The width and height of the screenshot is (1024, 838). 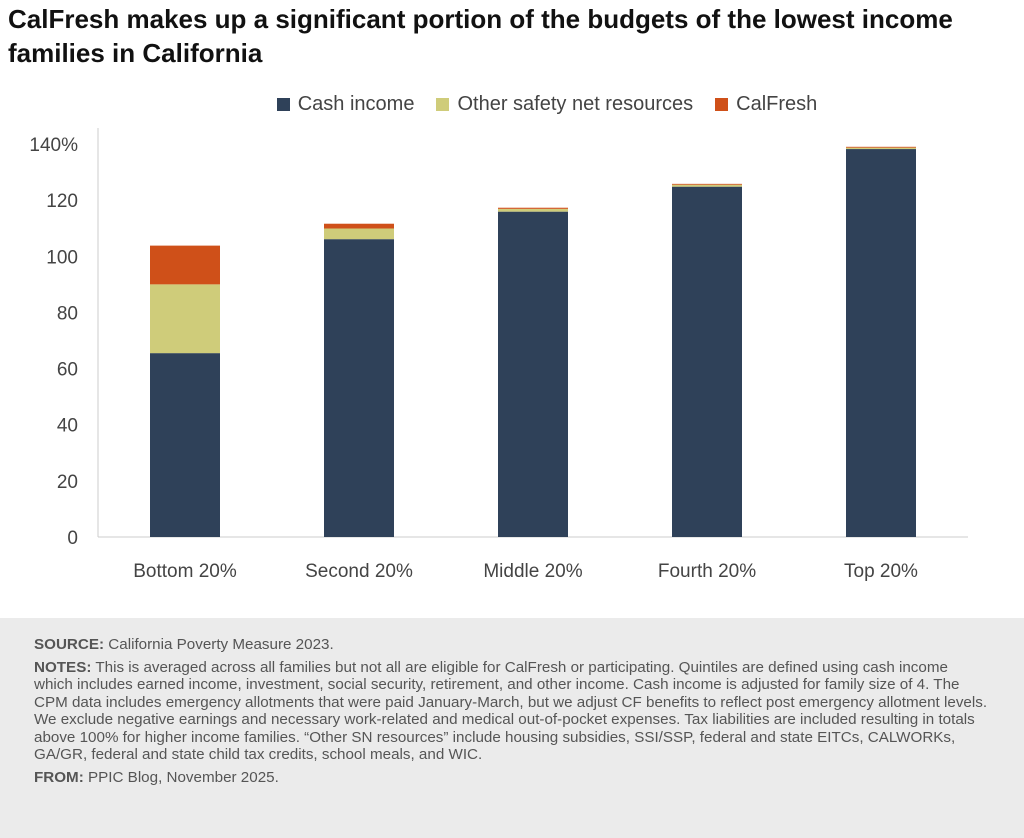 I want to click on x-tick-label: Middle 20%, so click(x=532, y=571).